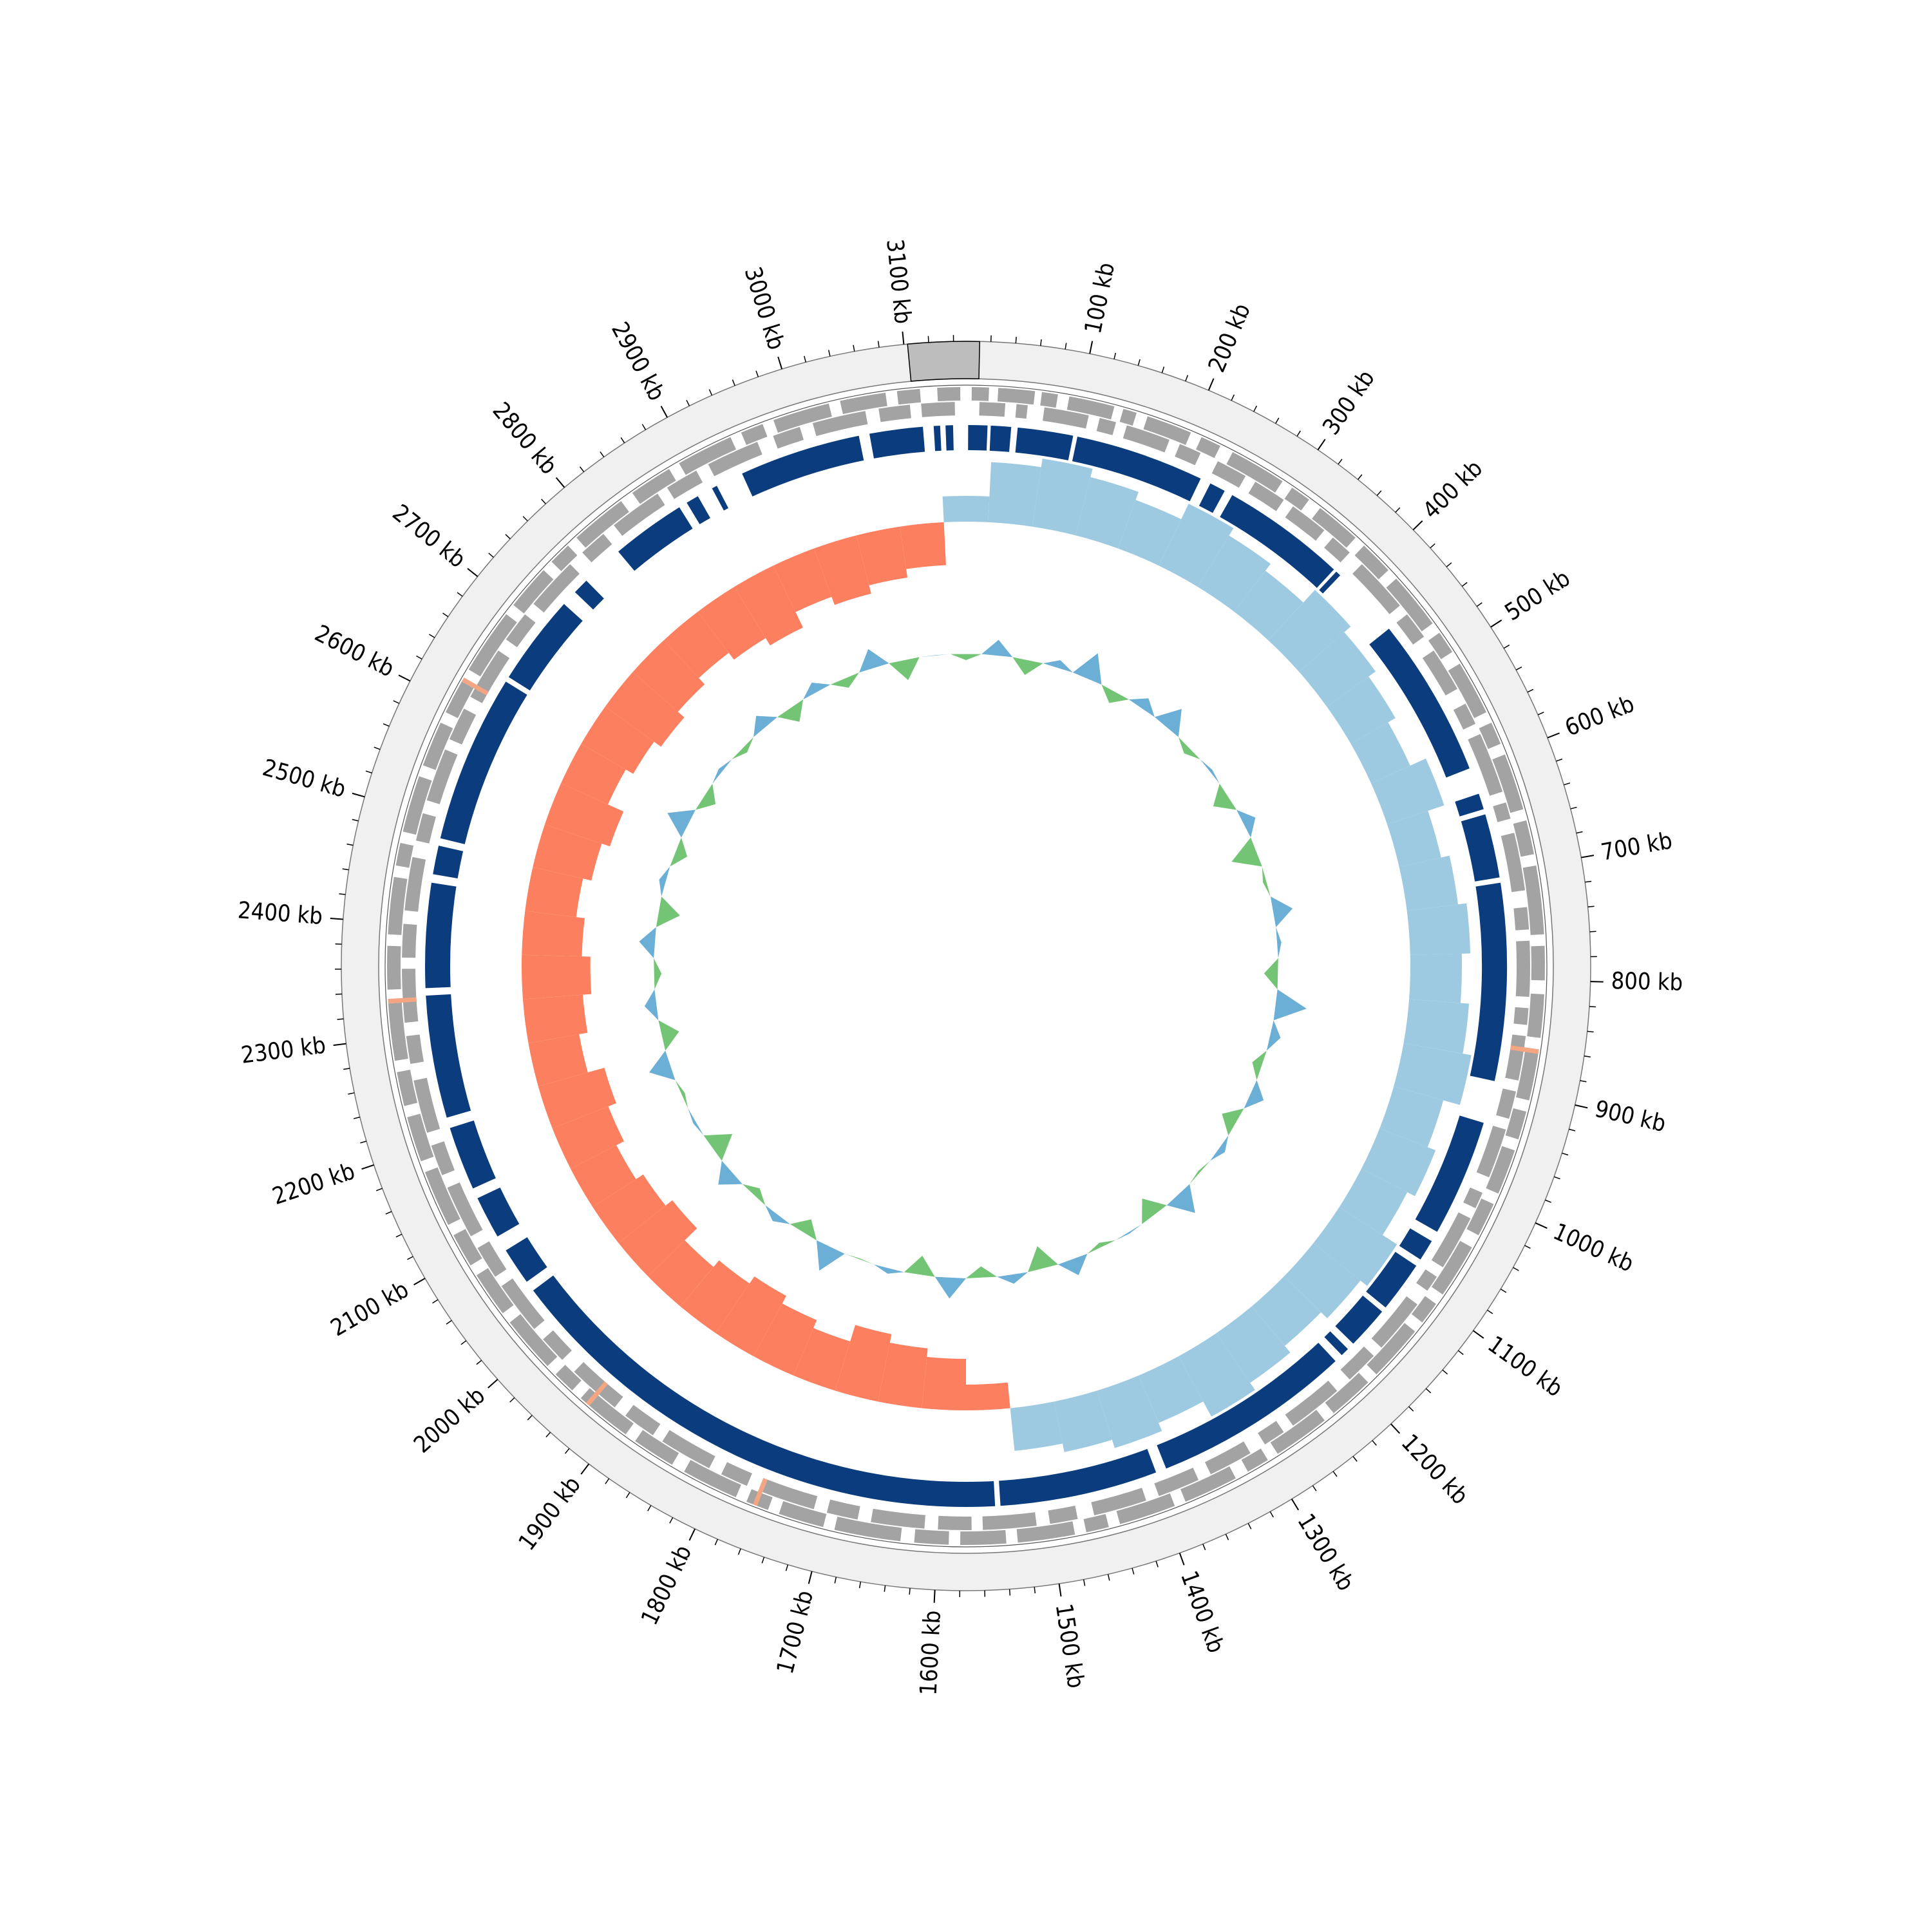 The width and height of the screenshot is (1932, 1932). Describe the element at coordinates (899, 281) in the screenshot. I see `x-tick-label: 3100 kb` at that location.